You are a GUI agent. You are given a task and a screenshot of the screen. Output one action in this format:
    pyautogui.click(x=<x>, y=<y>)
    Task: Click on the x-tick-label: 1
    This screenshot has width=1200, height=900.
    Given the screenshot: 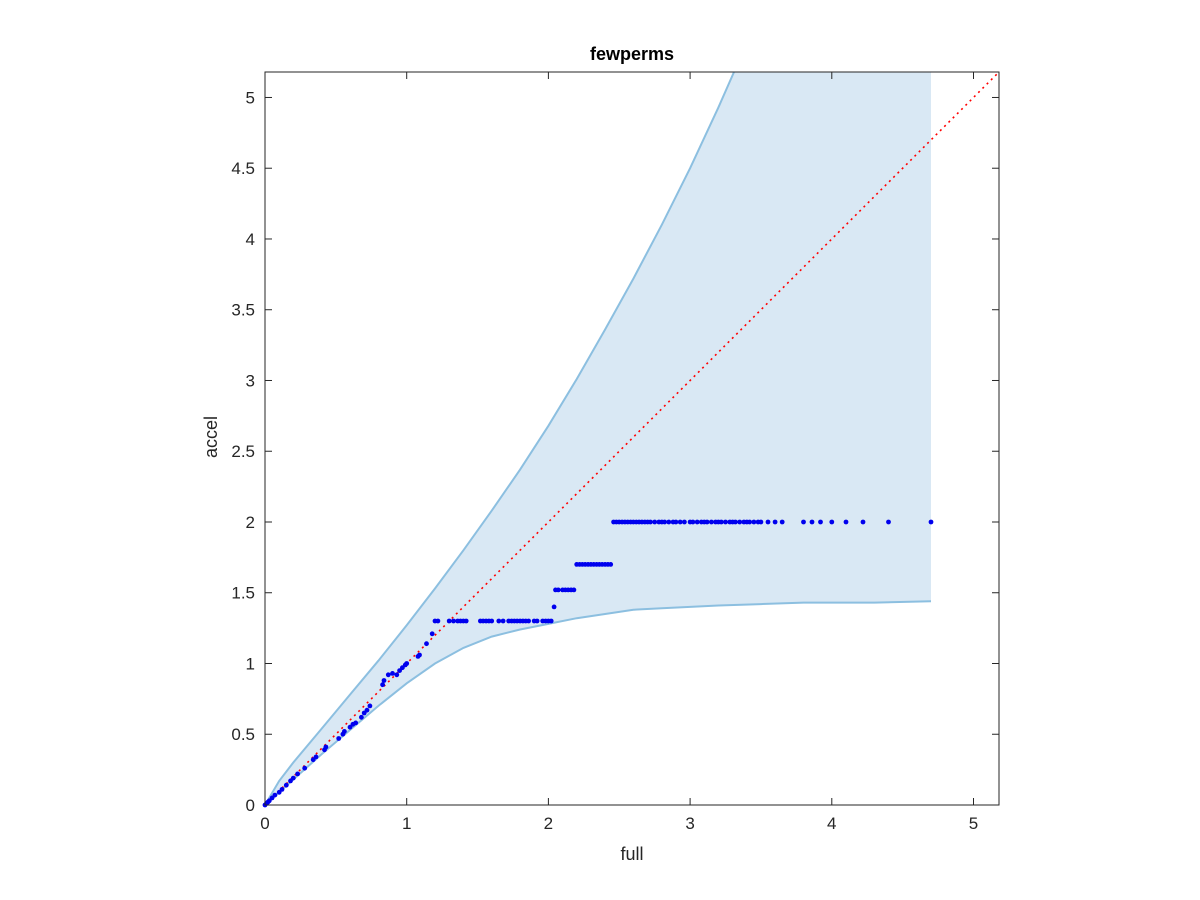 What is the action you would take?
    pyautogui.click(x=406, y=823)
    